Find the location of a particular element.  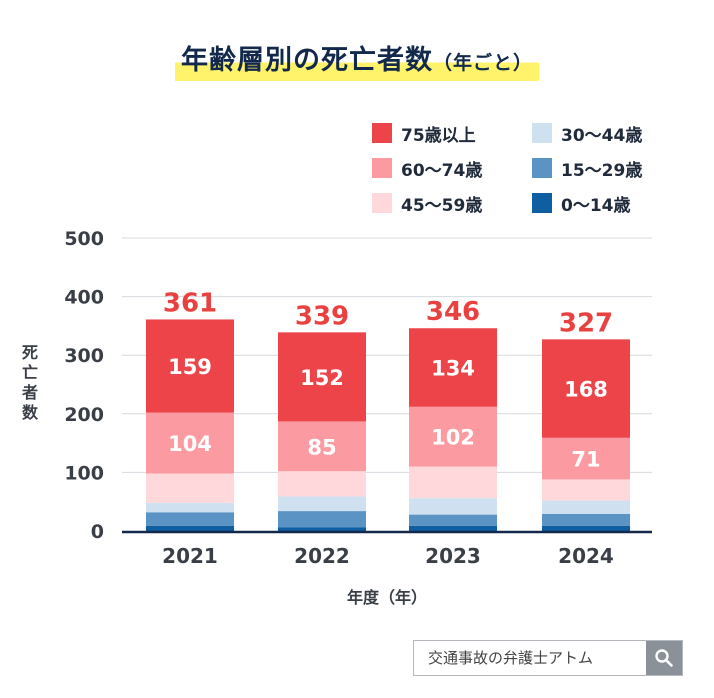

y-axis-title-char: 死 is located at coordinates (30, 352).